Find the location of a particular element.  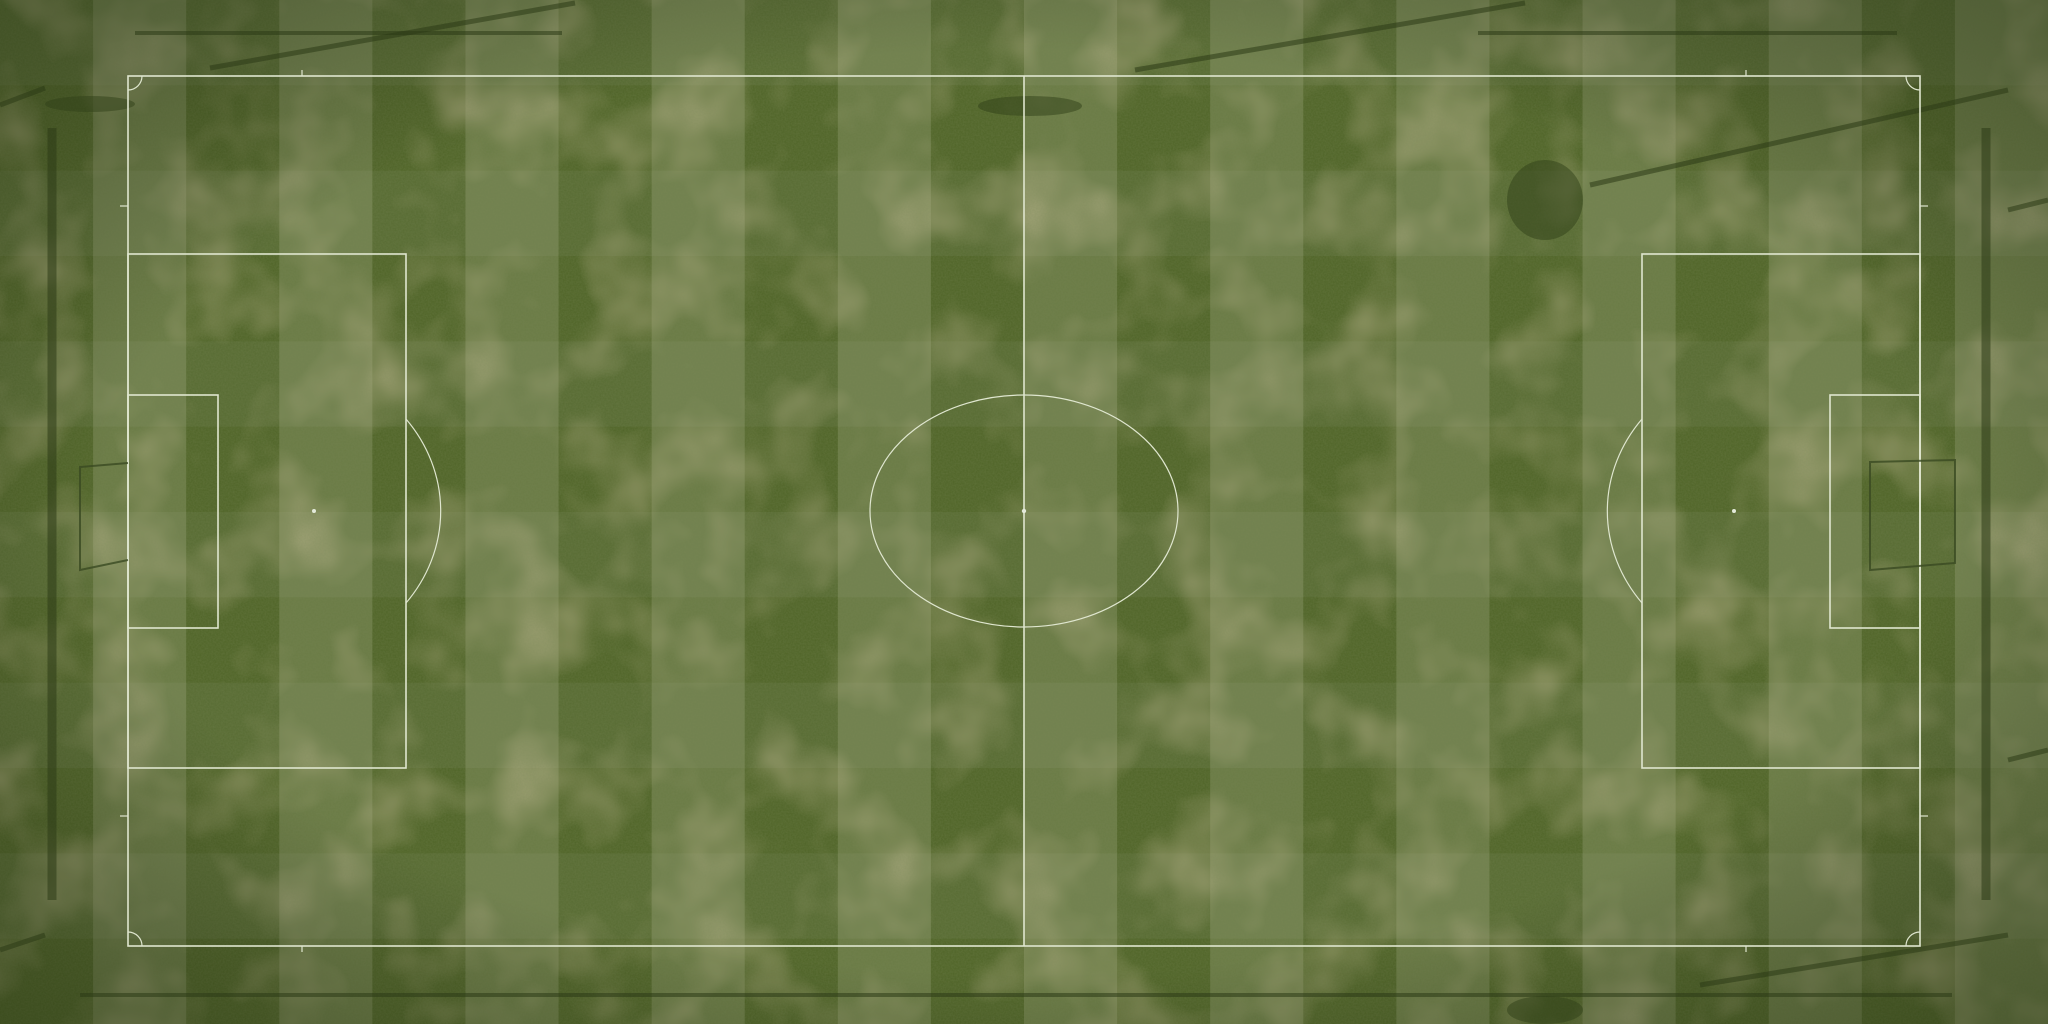

corner-arc-bottom-right is located at coordinates (1913, 939).